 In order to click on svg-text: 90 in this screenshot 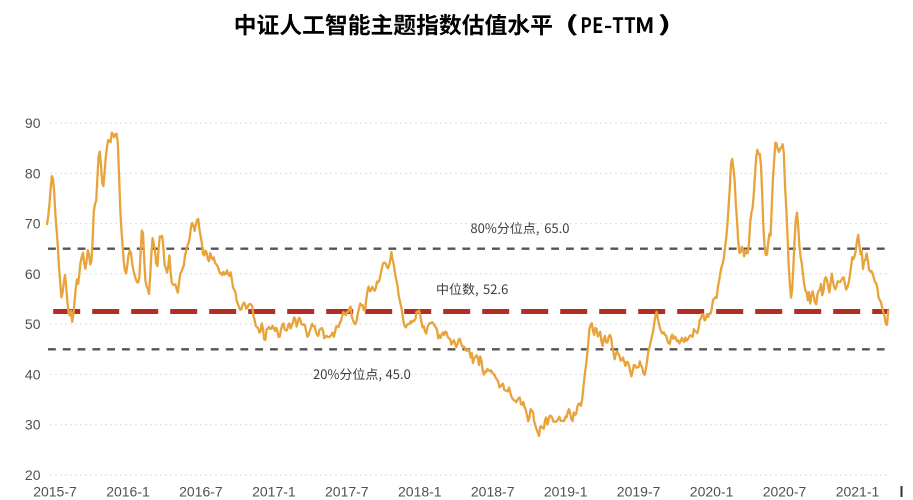, I will do `click(33, 123)`.